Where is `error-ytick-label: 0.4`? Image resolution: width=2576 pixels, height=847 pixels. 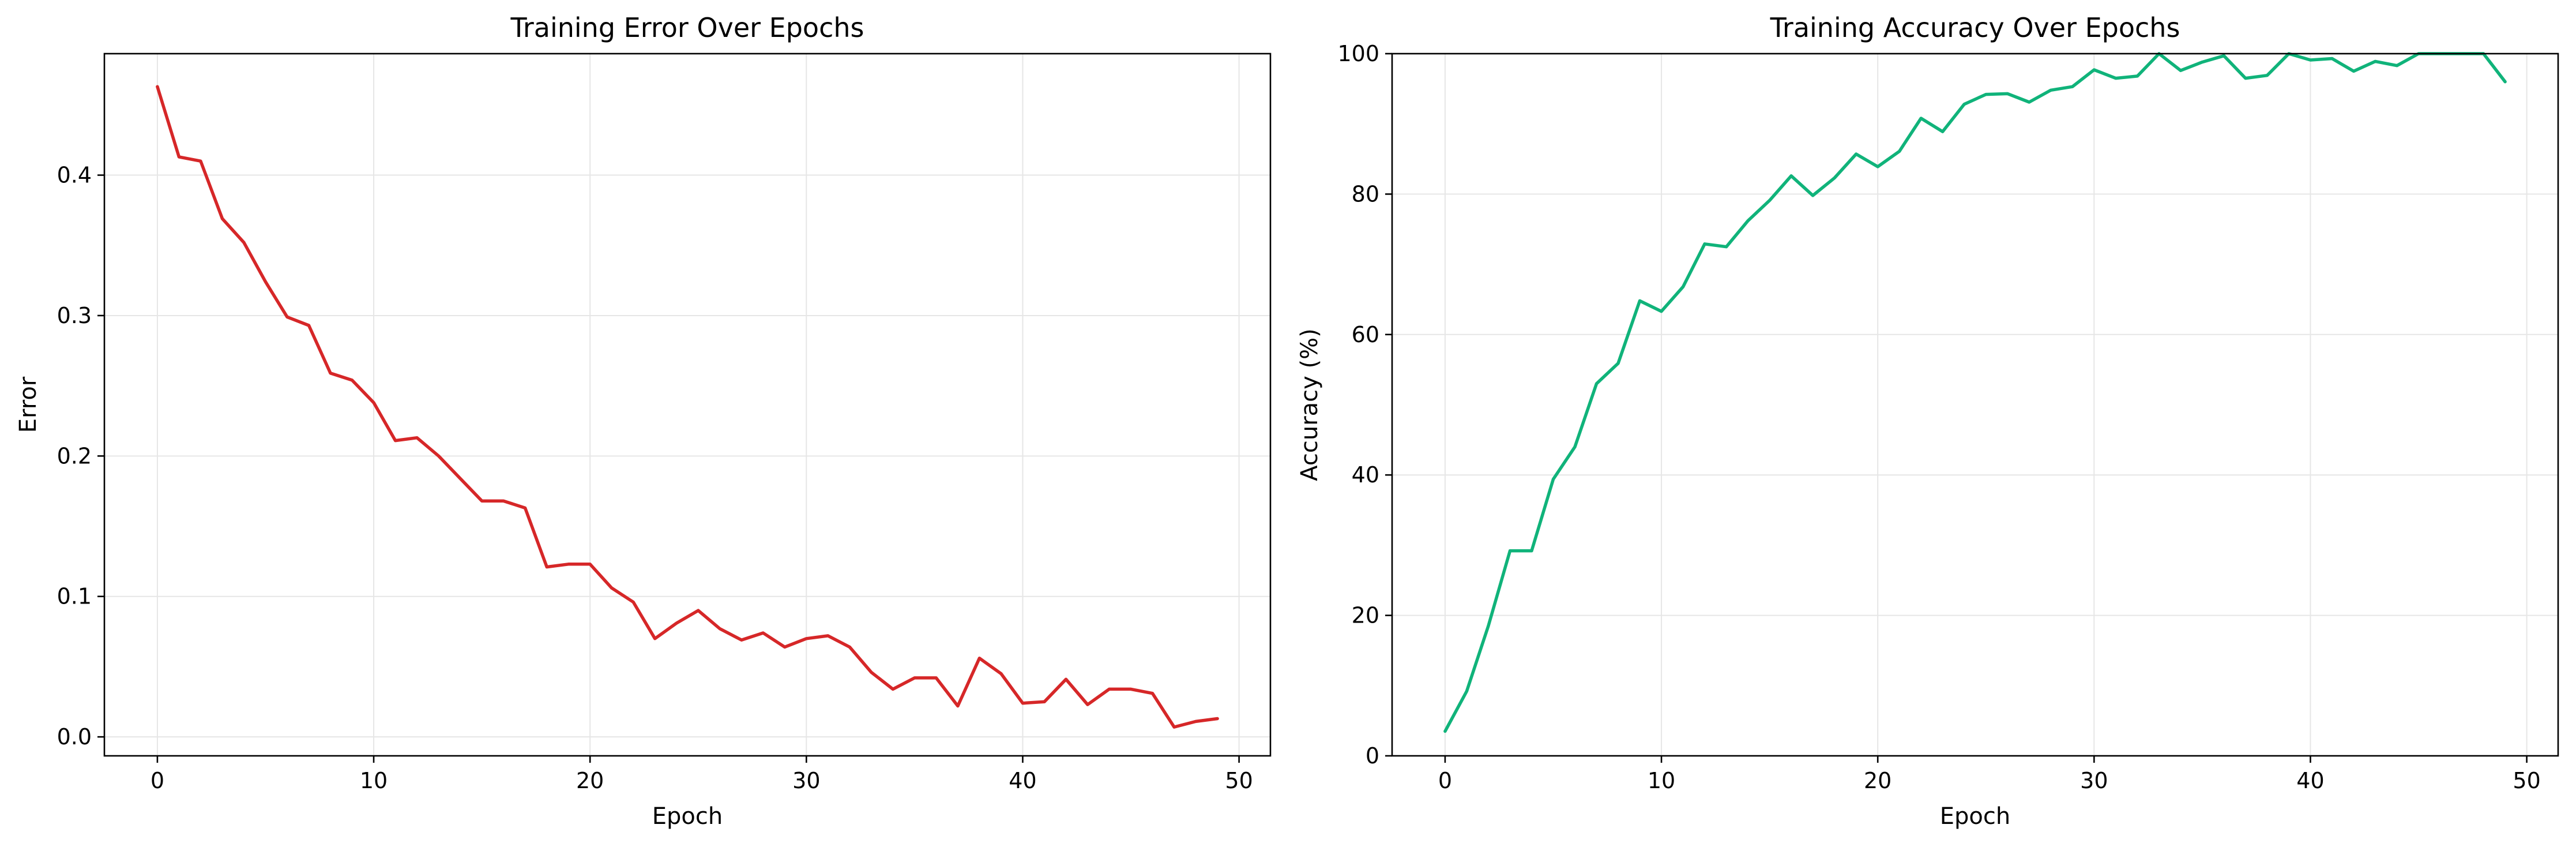 error-ytick-label: 0.4 is located at coordinates (74, 176).